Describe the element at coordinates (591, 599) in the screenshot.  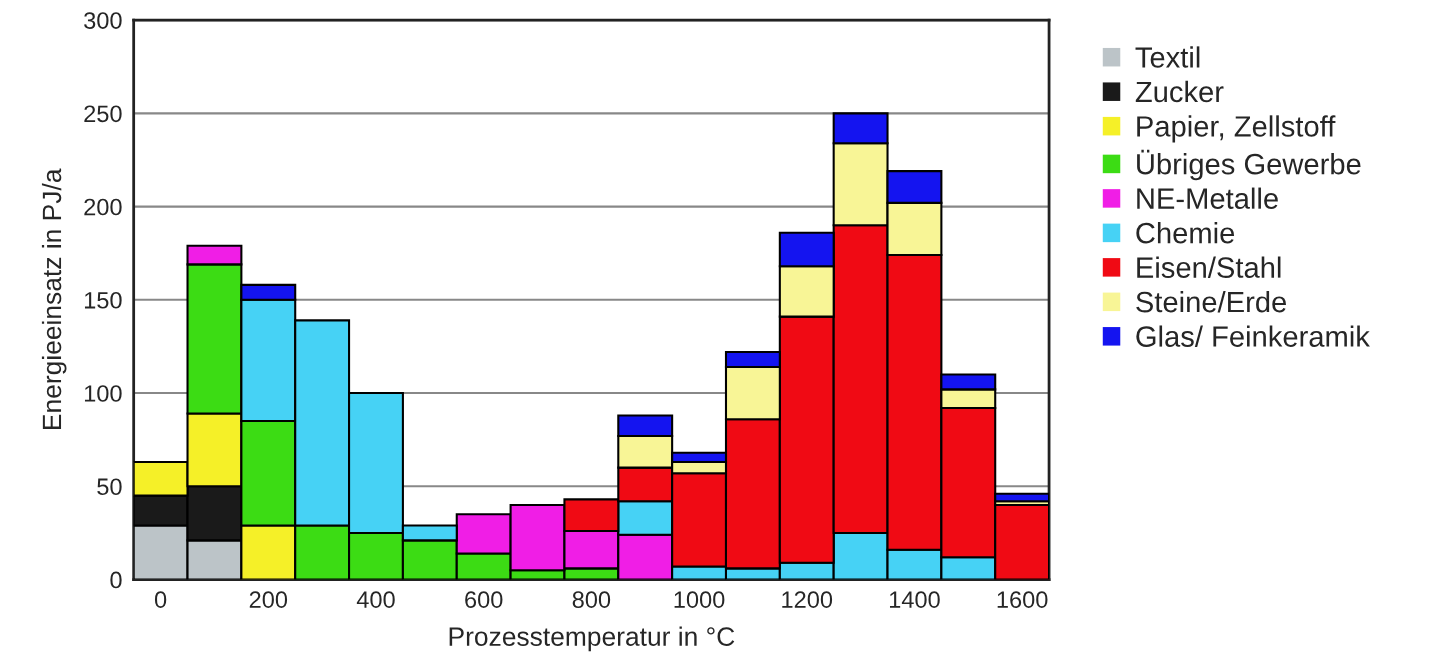
I see `x-tick-label: 800` at that location.